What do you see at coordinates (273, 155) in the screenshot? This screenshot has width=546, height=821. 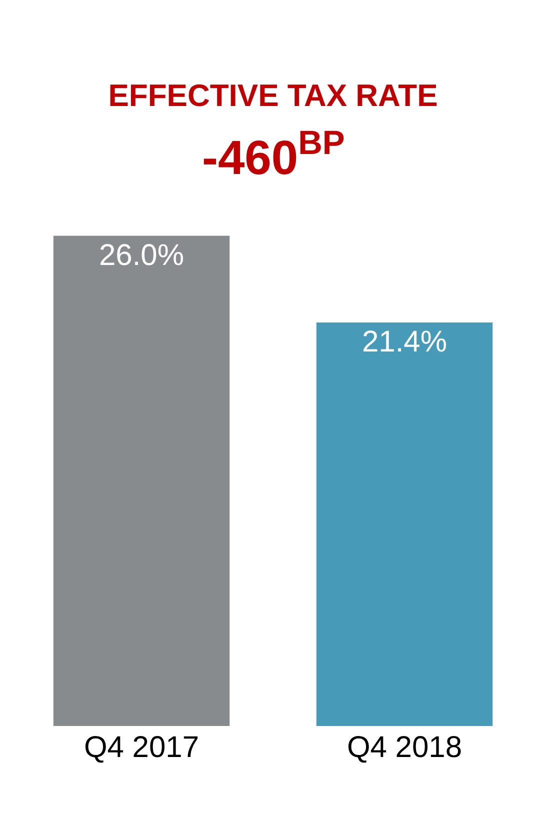 I see `chart-subtitle: -460$^{BP}$` at bounding box center [273, 155].